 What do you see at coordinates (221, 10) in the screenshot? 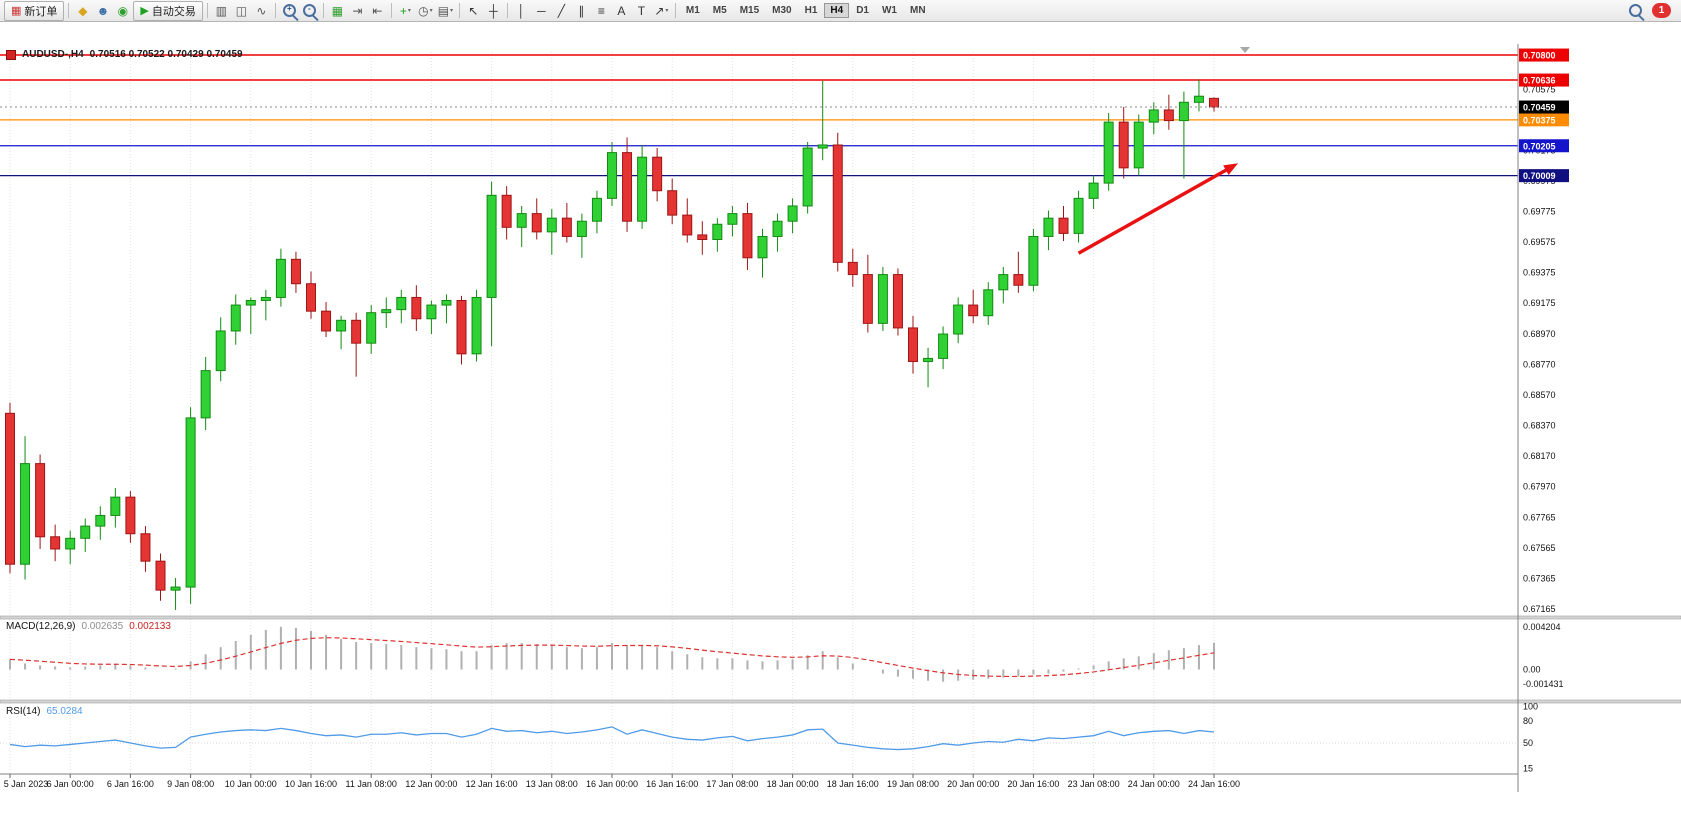
I see `bar-chart-icon: ▥` at bounding box center [221, 10].